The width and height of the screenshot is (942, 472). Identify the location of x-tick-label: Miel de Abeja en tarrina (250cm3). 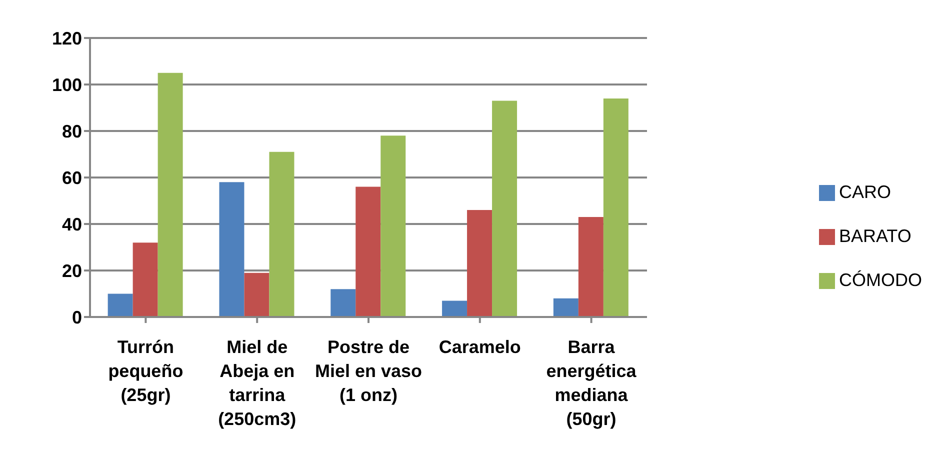
(257, 383).